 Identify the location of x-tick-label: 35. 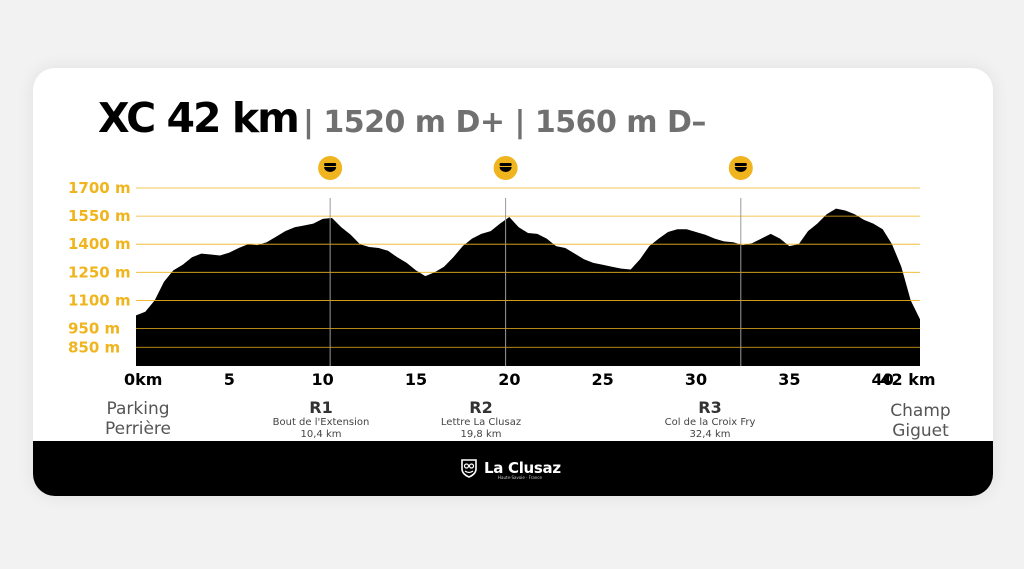
(789, 379).